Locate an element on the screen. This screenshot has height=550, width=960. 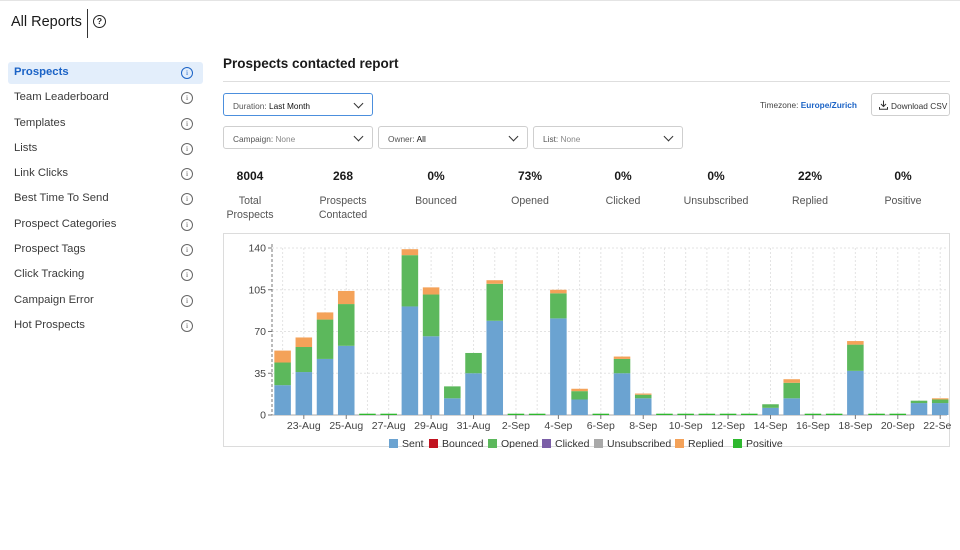
duration-value: Last Month is located at coordinates (289, 106).